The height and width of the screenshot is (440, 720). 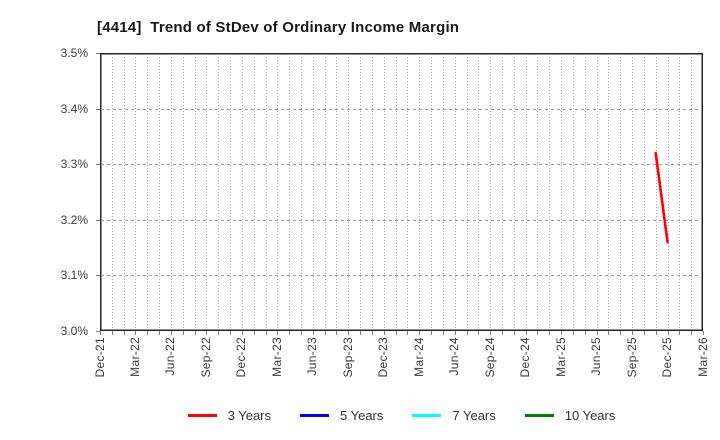 I want to click on legend-label: 10 Years, so click(x=590, y=415).